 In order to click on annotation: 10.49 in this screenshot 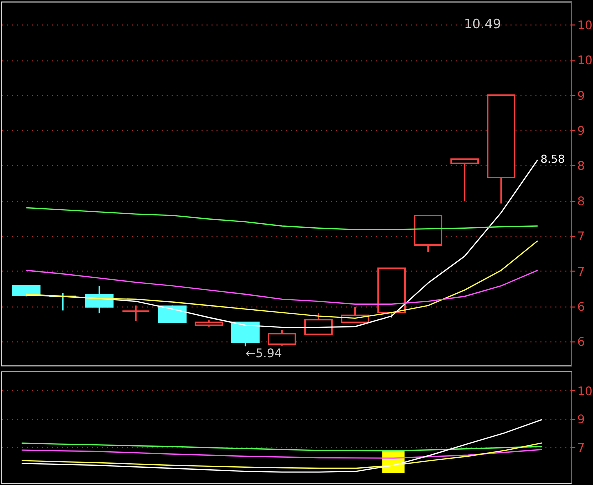, I will do `click(483, 25)`.